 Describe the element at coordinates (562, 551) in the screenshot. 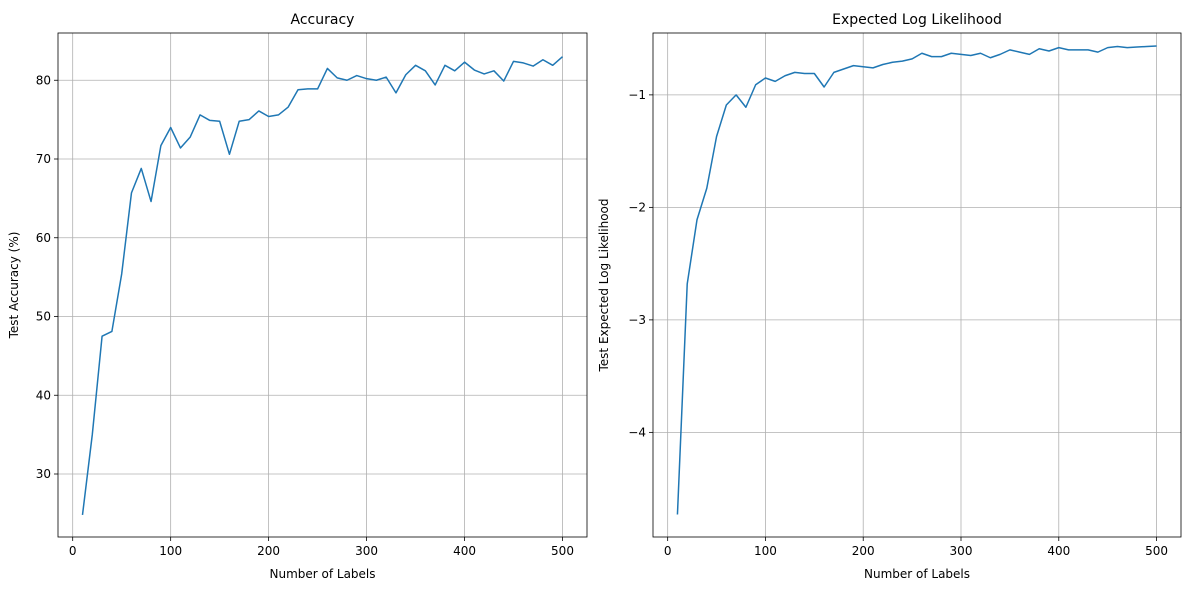

I see `accuracy-x-tick-label: 500` at that location.